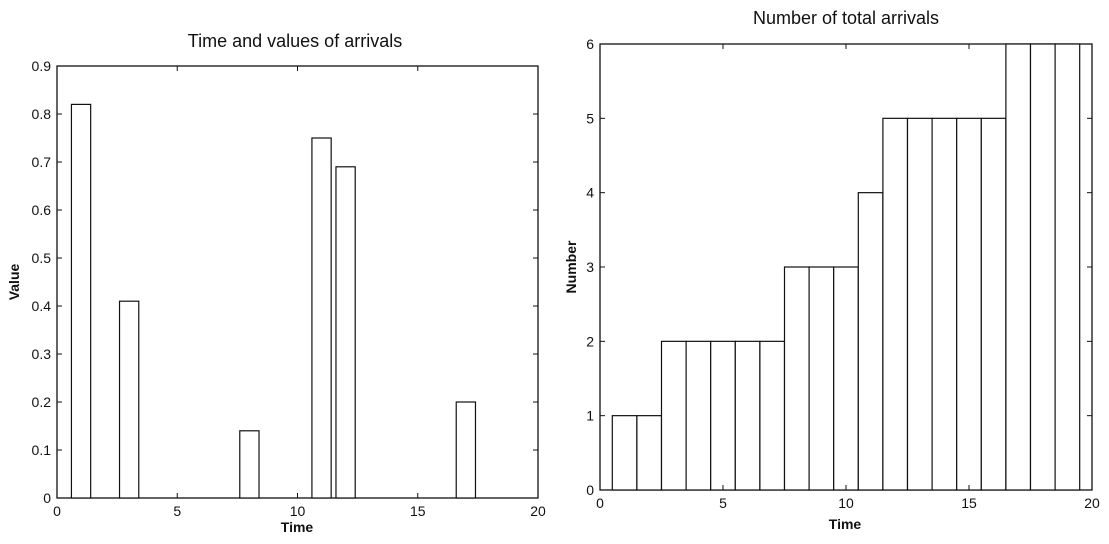 The image size is (1109, 544). What do you see at coordinates (42, 66) in the screenshot?
I see `y-tick-label: 0.9` at bounding box center [42, 66].